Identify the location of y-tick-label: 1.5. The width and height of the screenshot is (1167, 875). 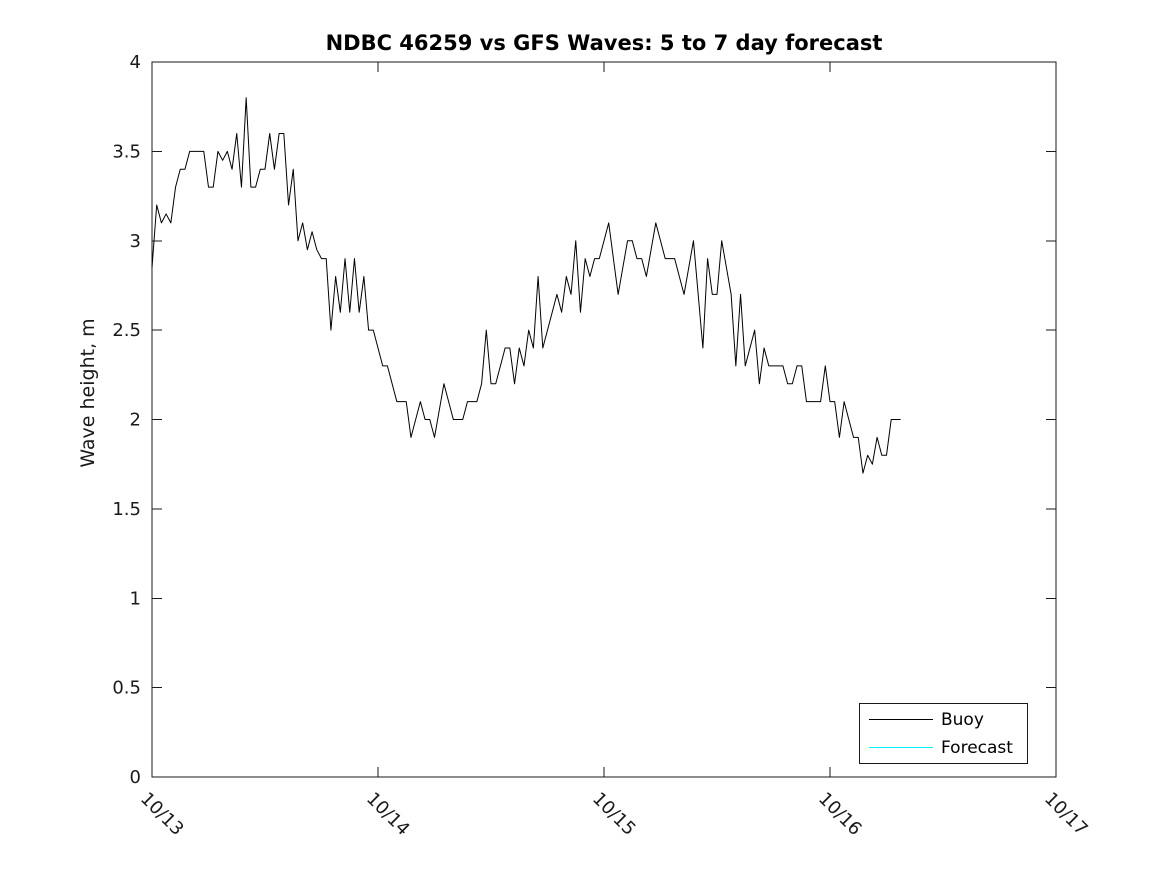
(126, 509).